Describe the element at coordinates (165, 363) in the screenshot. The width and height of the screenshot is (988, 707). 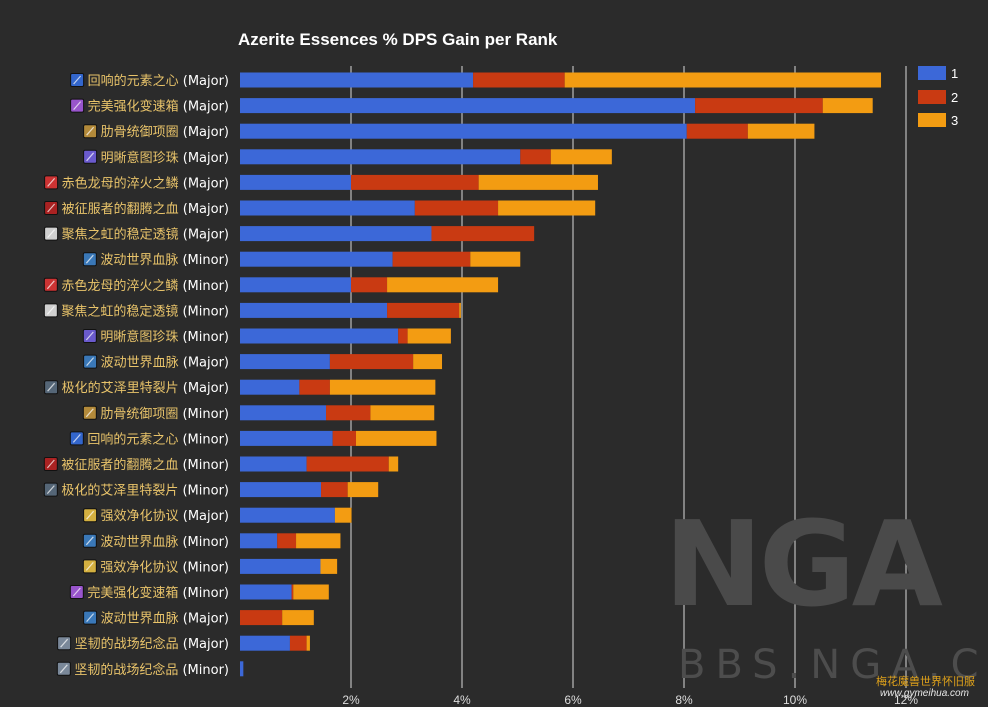
I see `category-label: 波动世界血脉 (Major)` at that location.